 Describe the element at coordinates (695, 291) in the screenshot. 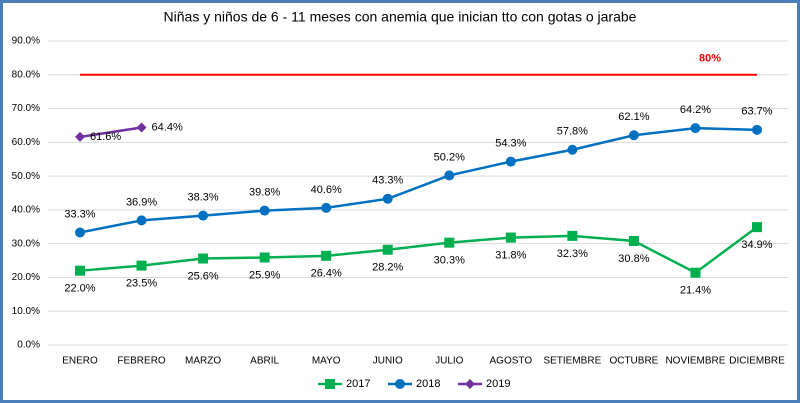

I see `data-label: 21.4%` at that location.